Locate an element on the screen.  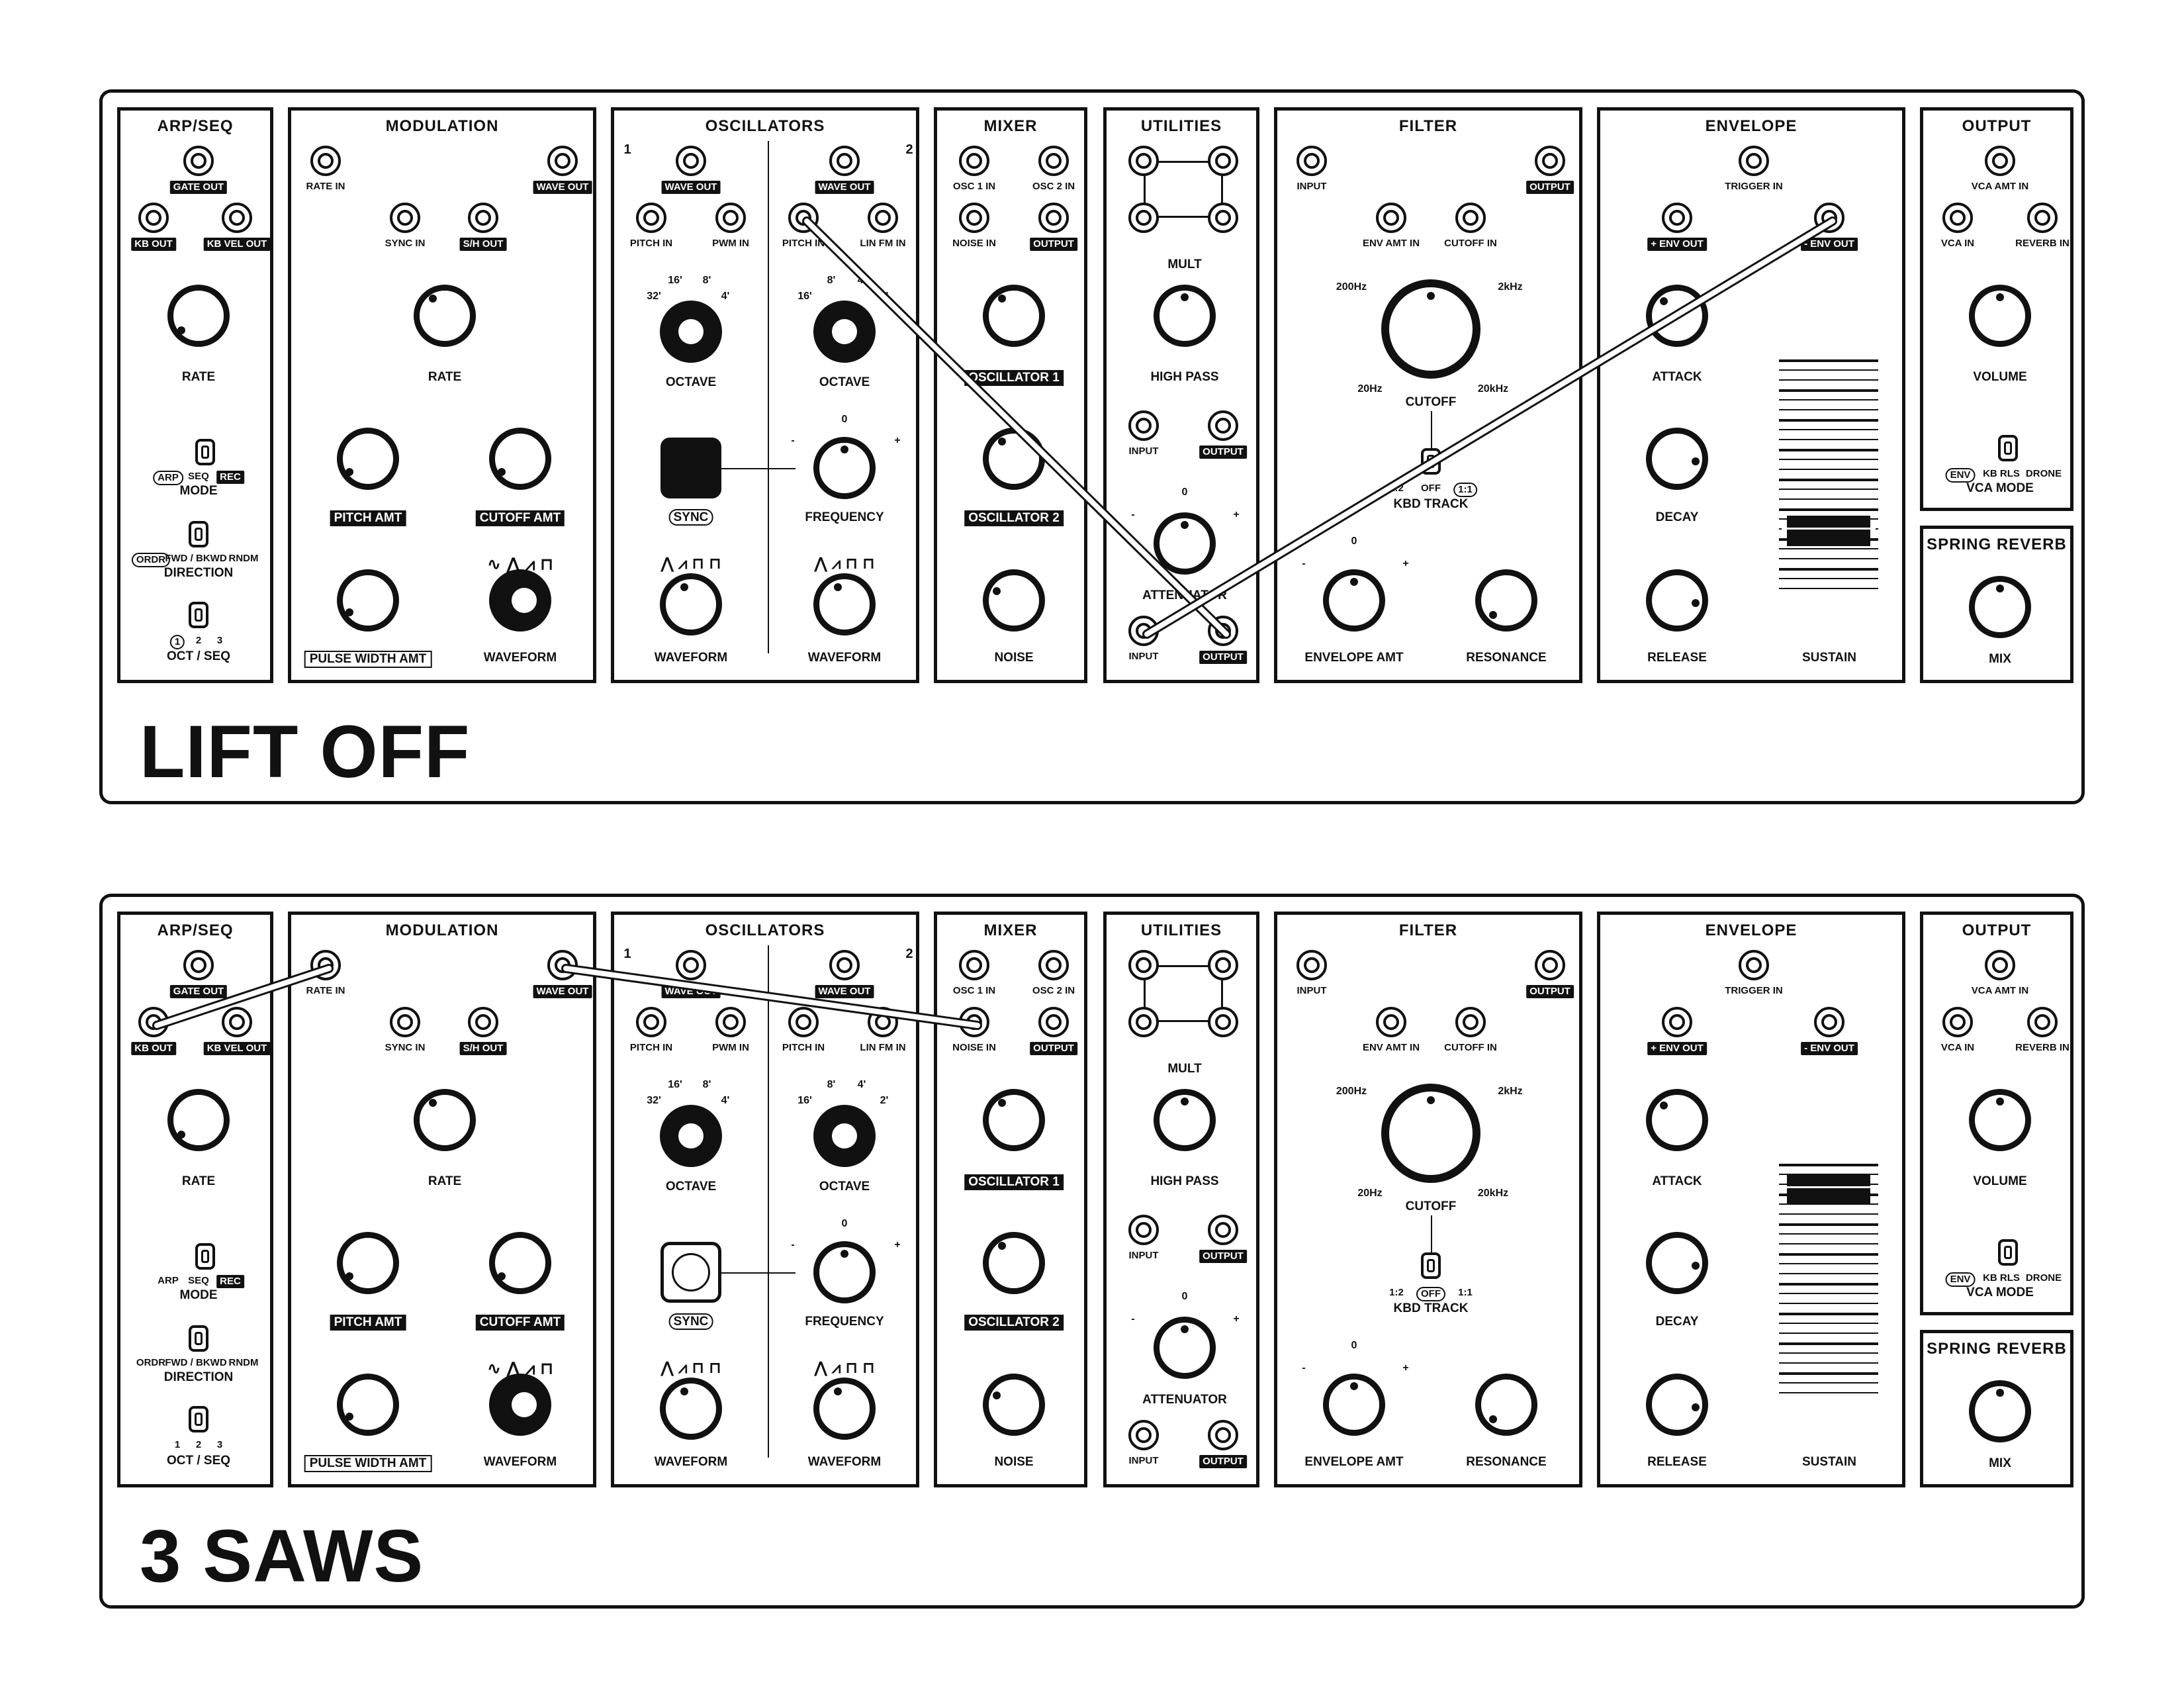
osc2-pitch-in-jack is located at coordinates (803, 1022).